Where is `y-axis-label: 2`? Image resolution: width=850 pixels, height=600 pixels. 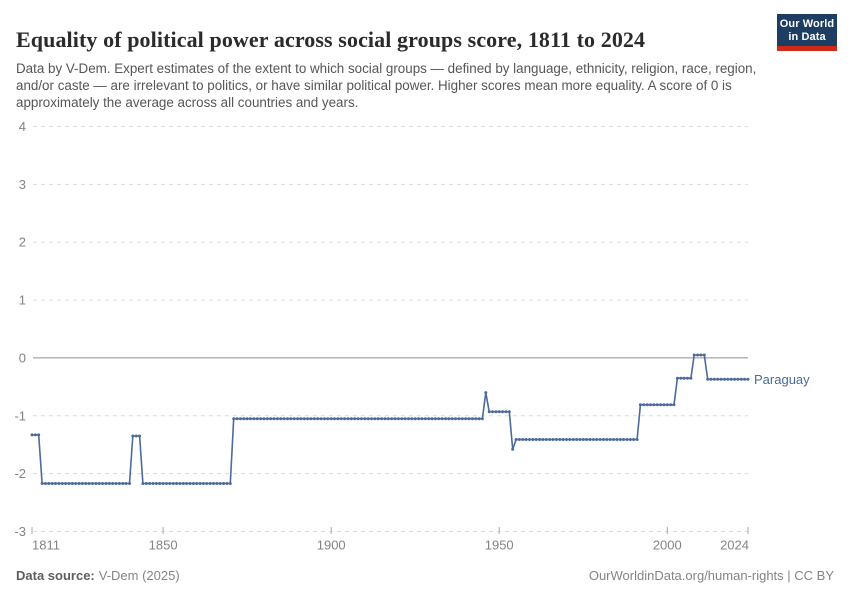 y-axis-label: 2 is located at coordinates (22, 242).